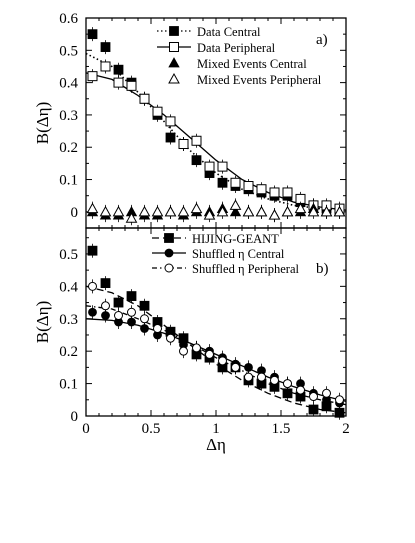 The height and width of the screenshot is (543, 415). What do you see at coordinates (68, 19) in the screenshot?
I see `y-tick-label: 0.6` at bounding box center [68, 19].